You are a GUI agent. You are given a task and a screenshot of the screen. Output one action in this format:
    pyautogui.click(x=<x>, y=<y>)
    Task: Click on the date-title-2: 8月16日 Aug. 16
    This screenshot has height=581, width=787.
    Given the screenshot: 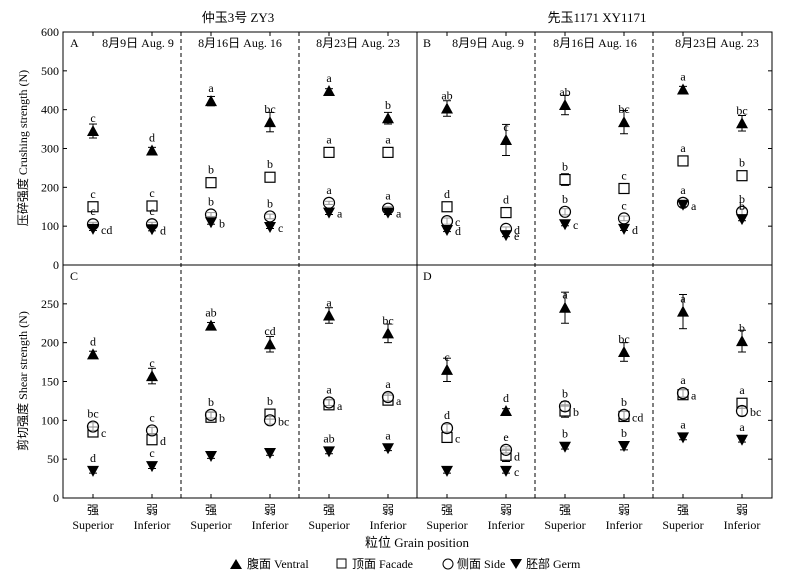 What is the action you would take?
    pyautogui.click(x=240, y=43)
    